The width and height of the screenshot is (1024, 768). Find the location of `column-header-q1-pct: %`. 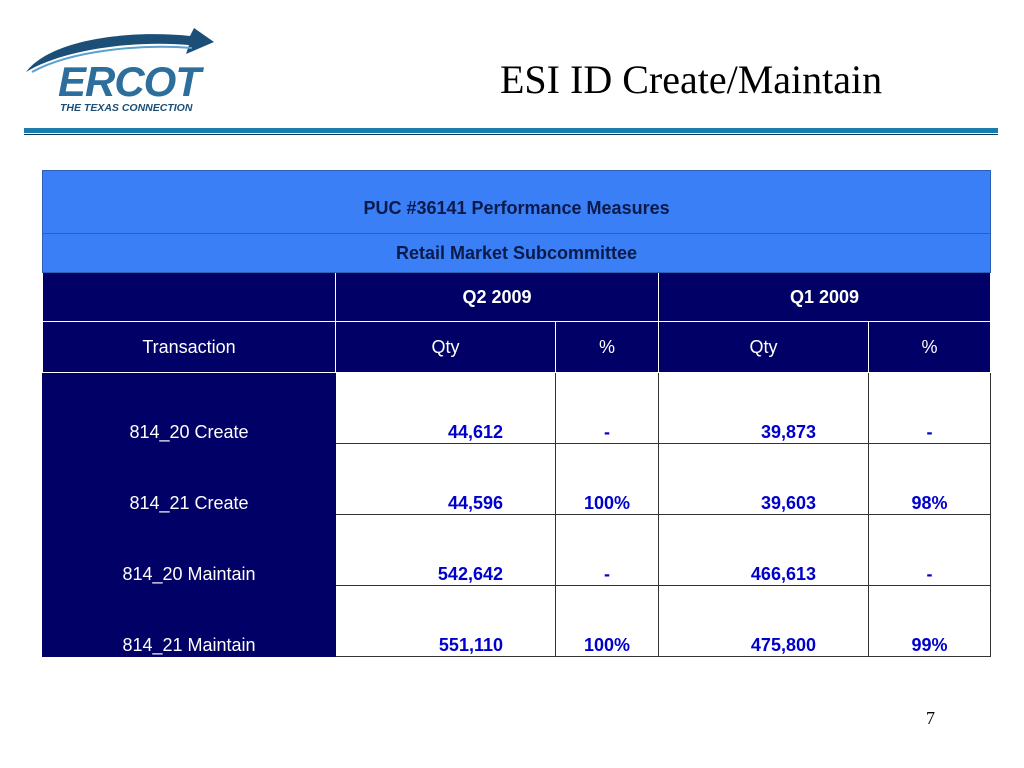

column-header-q1-pct: % is located at coordinates (929, 347).